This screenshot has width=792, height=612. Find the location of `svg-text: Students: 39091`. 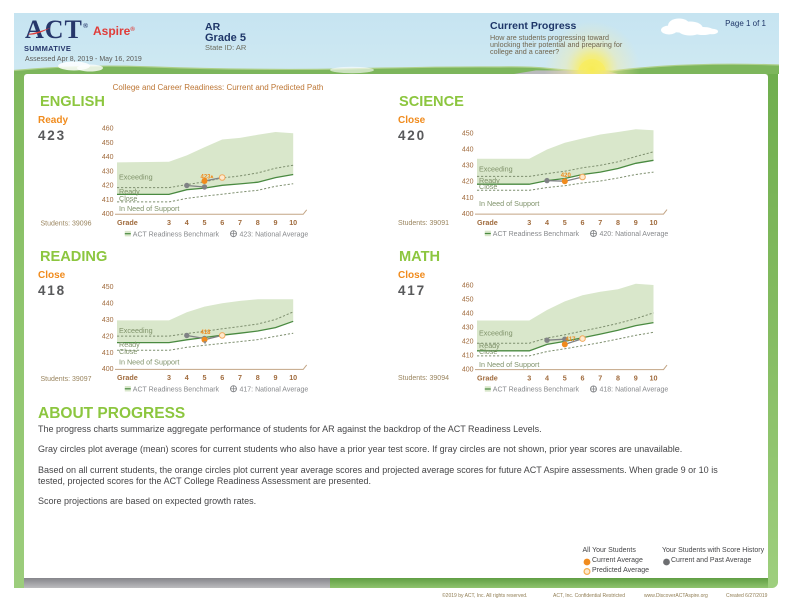

svg-text: Students: 39091 is located at coordinates (423, 223).